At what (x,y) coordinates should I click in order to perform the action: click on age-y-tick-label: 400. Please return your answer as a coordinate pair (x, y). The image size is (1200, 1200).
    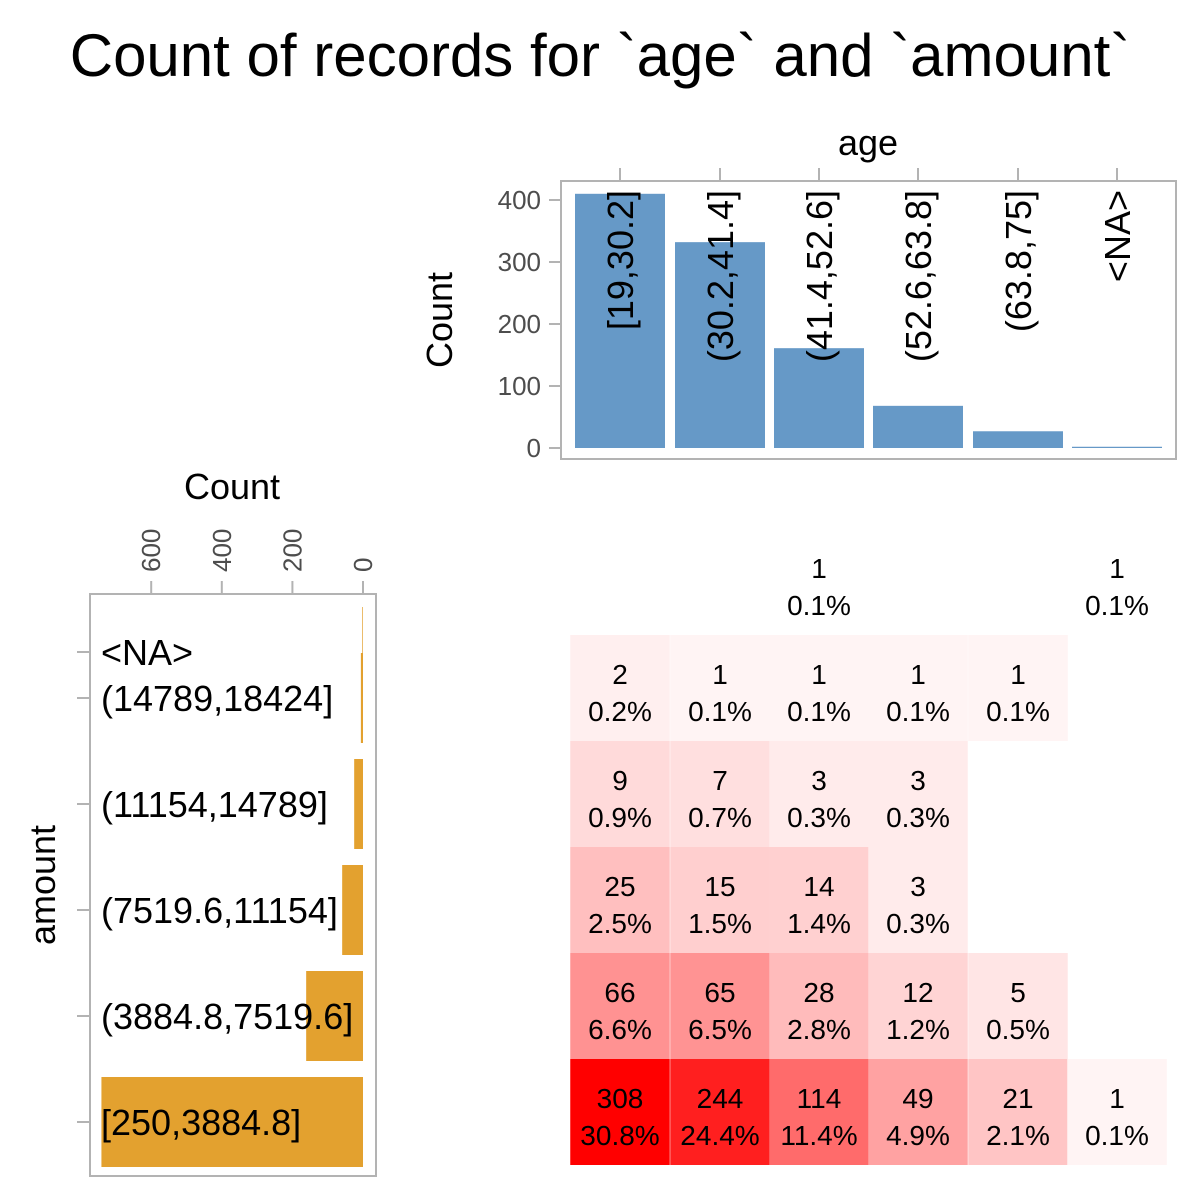
    Looking at the image, I should click on (519, 200).